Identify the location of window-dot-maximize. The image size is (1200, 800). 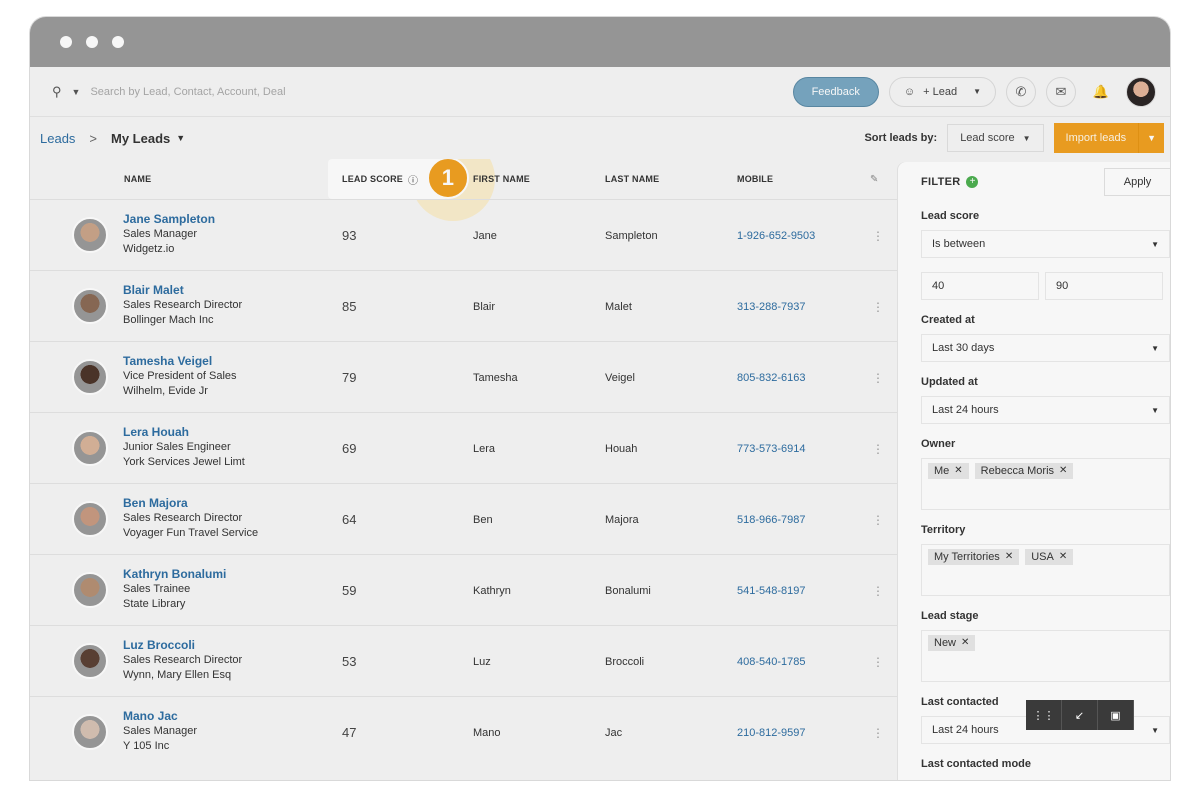
(118, 42).